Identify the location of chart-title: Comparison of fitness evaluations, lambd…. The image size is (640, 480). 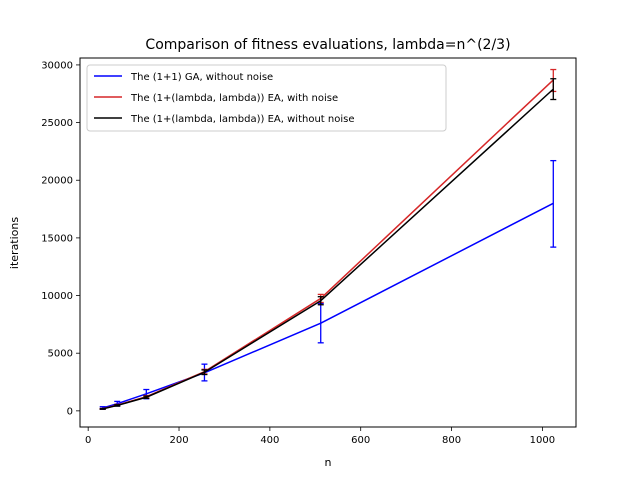
(327, 45).